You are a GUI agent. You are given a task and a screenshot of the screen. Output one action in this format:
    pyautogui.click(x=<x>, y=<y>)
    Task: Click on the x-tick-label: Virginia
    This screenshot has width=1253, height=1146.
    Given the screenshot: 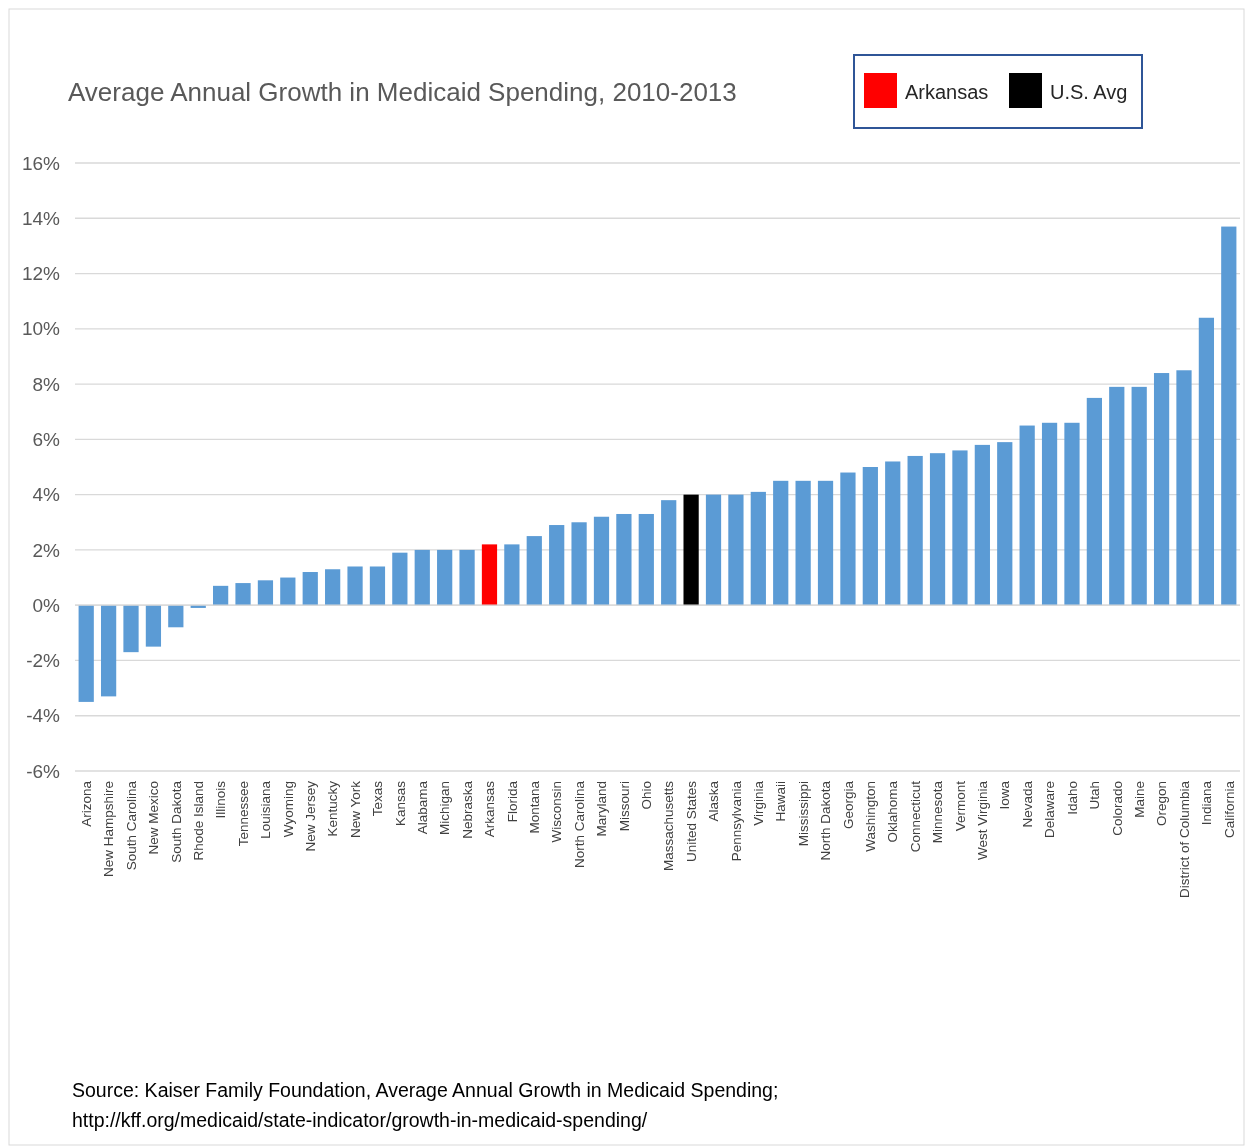 What is the action you would take?
    pyautogui.click(x=759, y=803)
    